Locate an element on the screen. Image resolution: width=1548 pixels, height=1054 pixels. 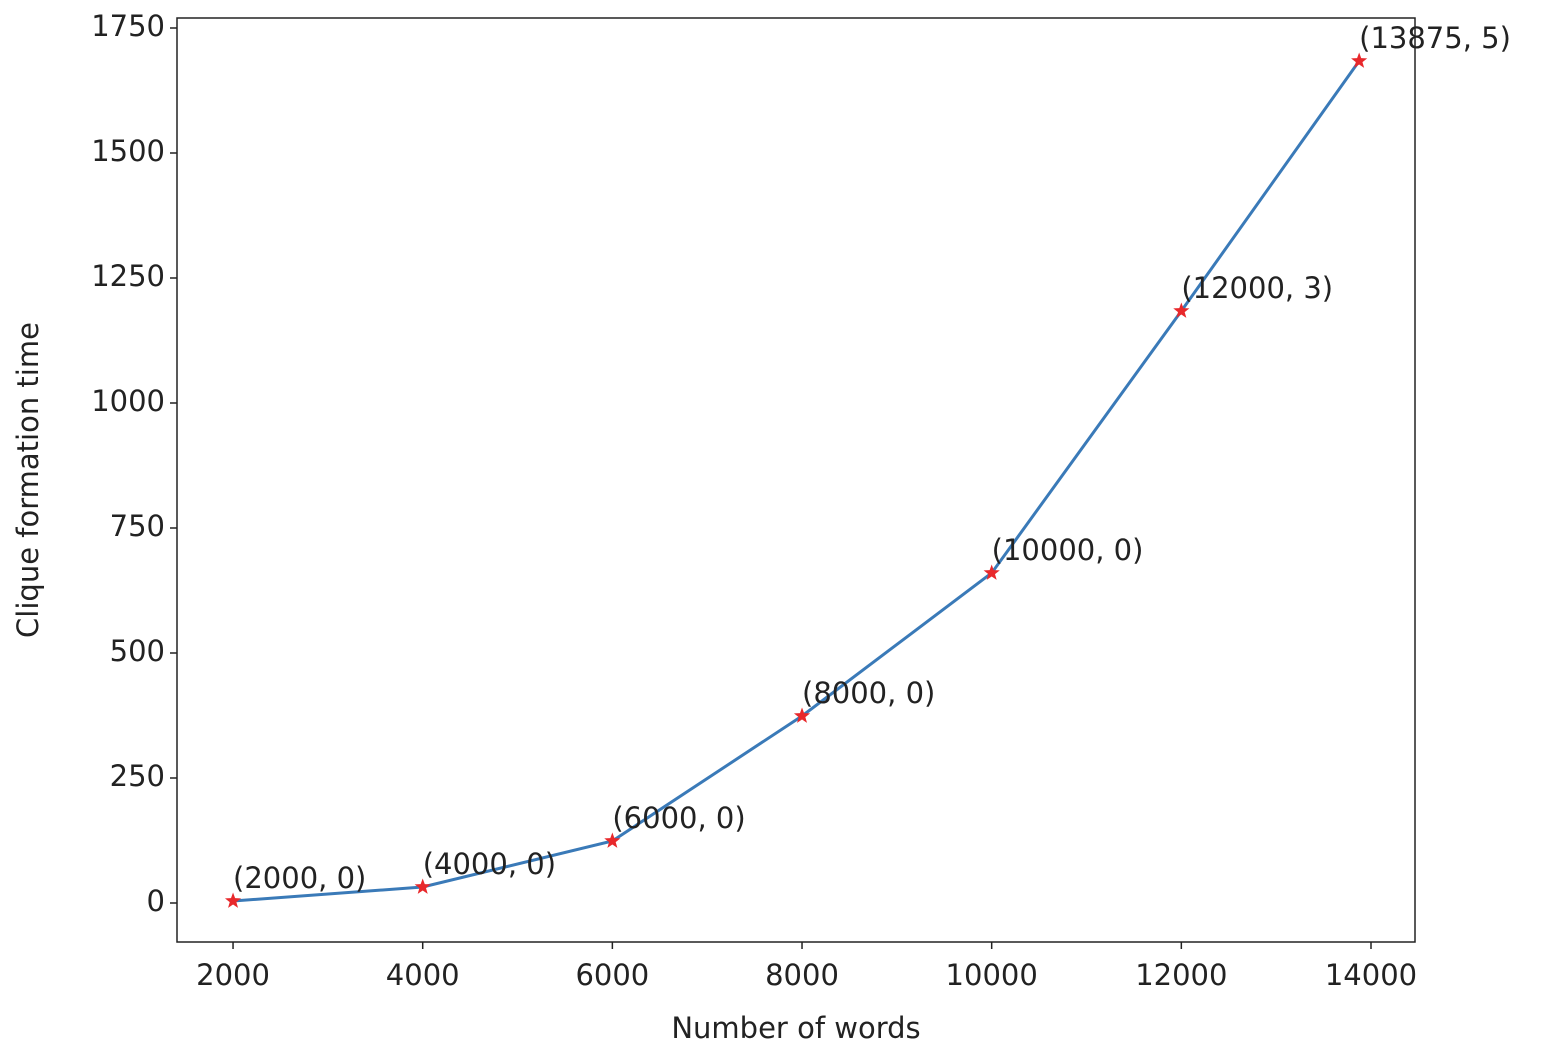
y-axis-label: Clique formation time is located at coordinates (28, 480).